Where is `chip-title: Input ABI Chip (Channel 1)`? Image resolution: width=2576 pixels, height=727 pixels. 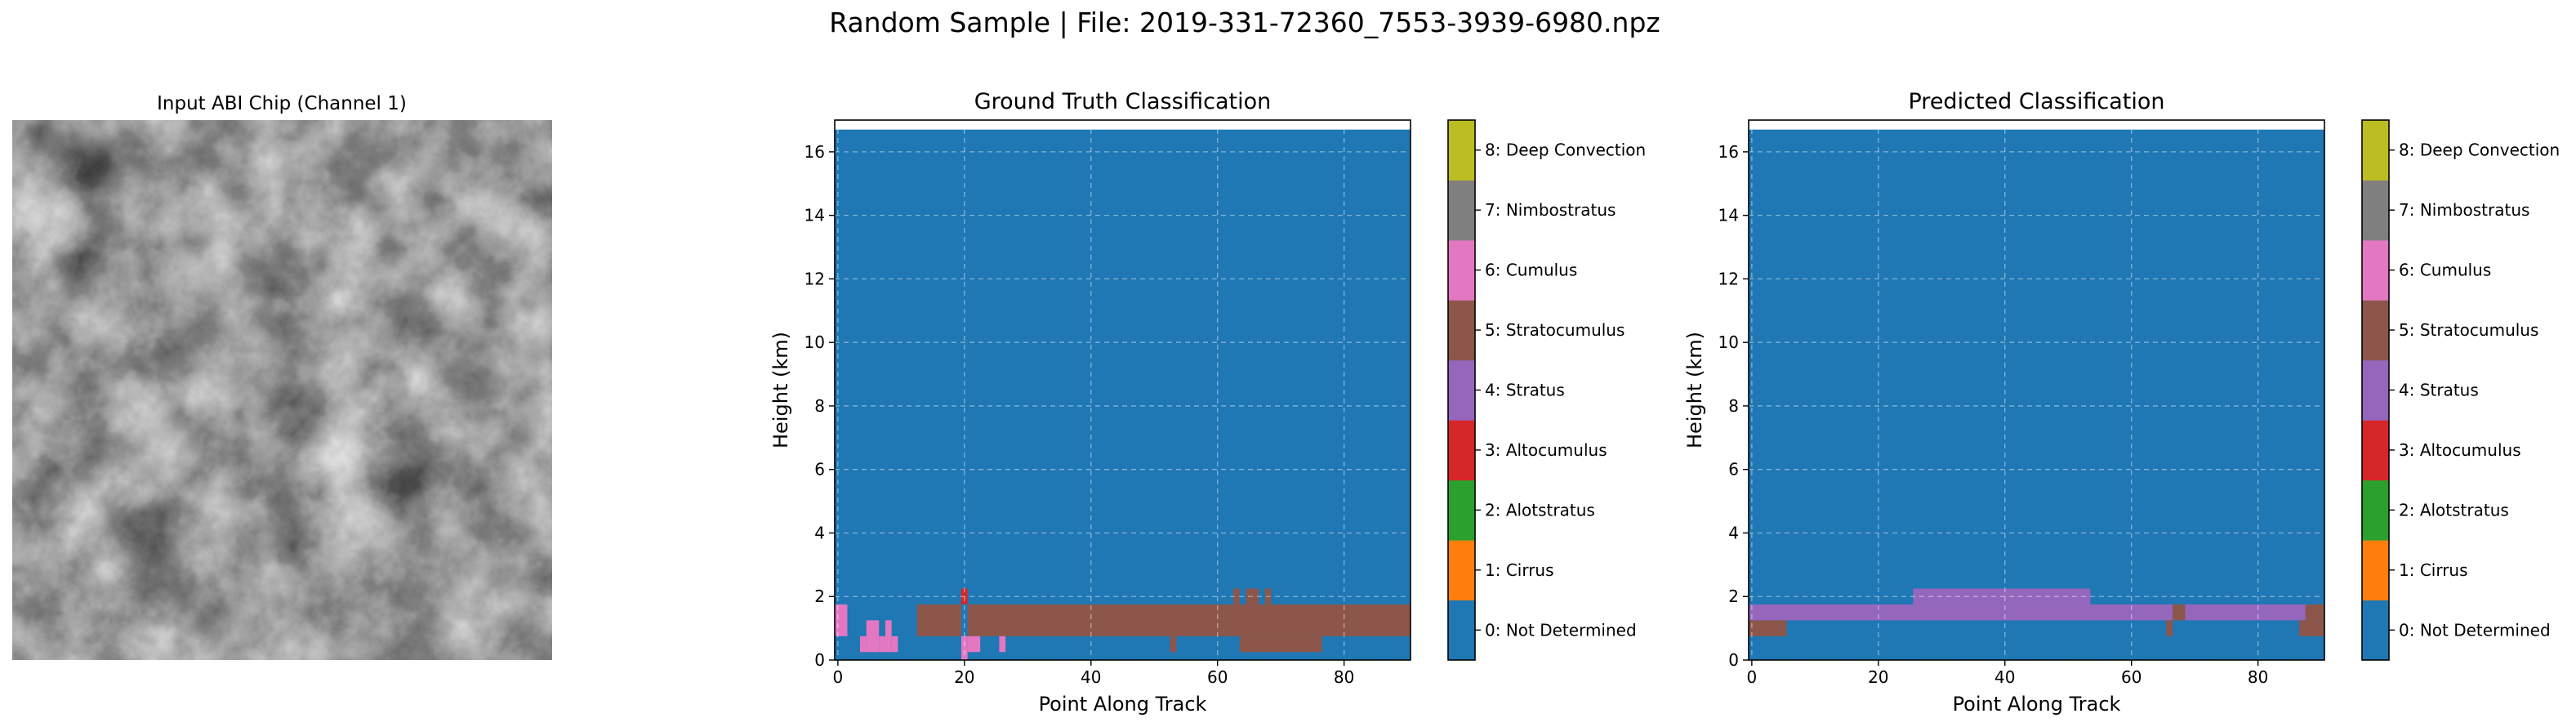 chip-title: Input ABI Chip (Channel 1) is located at coordinates (282, 104).